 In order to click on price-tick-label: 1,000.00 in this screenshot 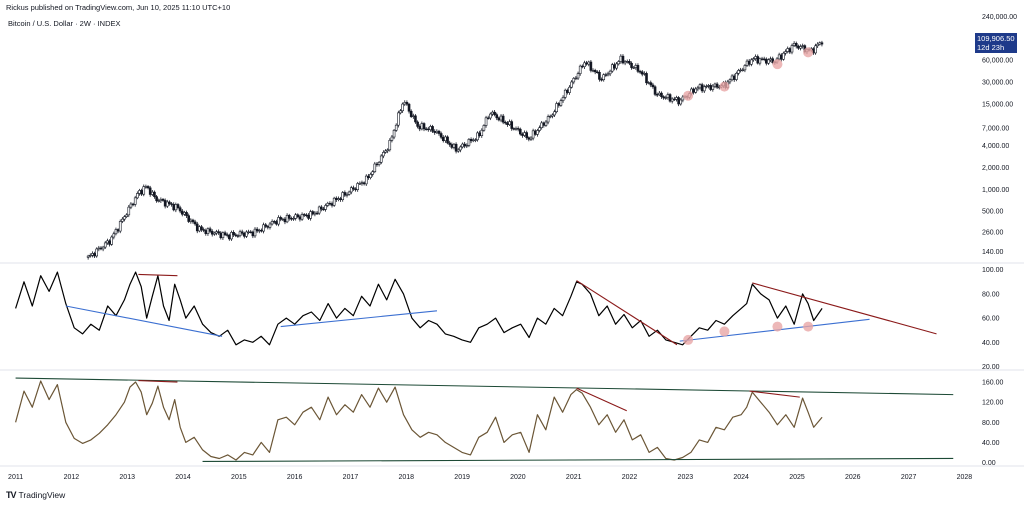, I will do `click(995, 190)`.